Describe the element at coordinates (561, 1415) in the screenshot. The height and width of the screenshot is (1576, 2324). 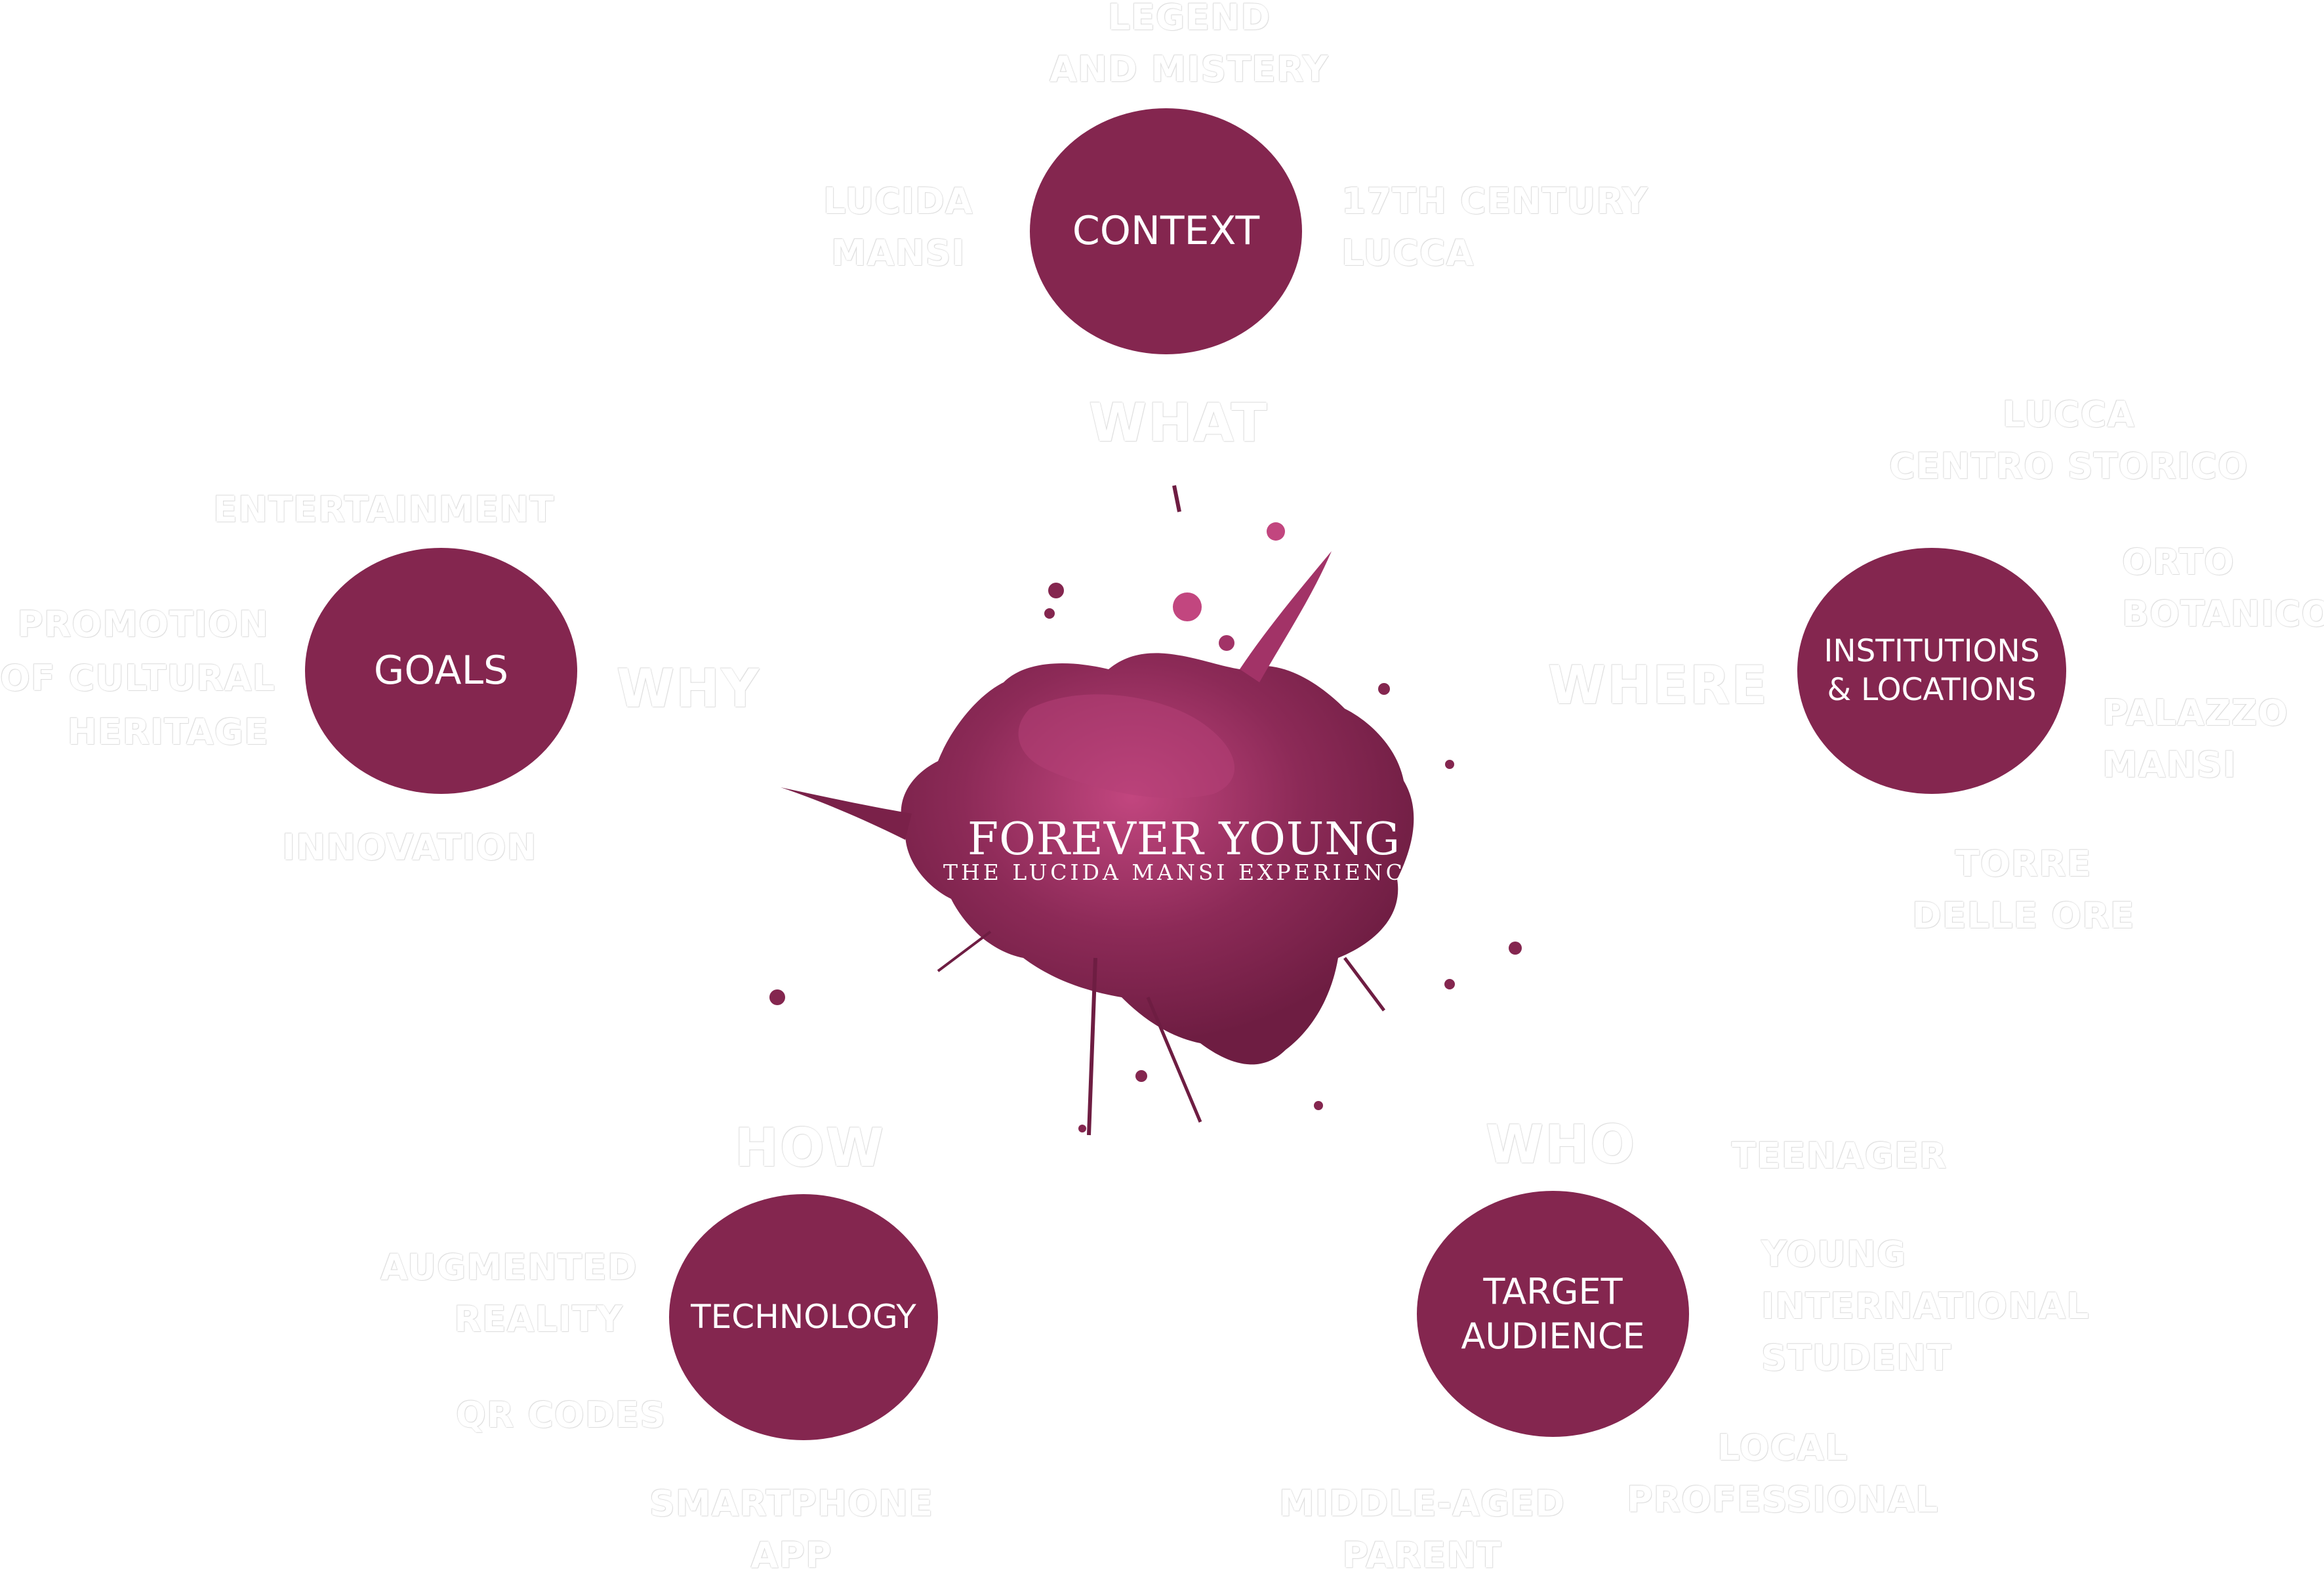
I see `technology-item-qr: QR CODES` at that location.